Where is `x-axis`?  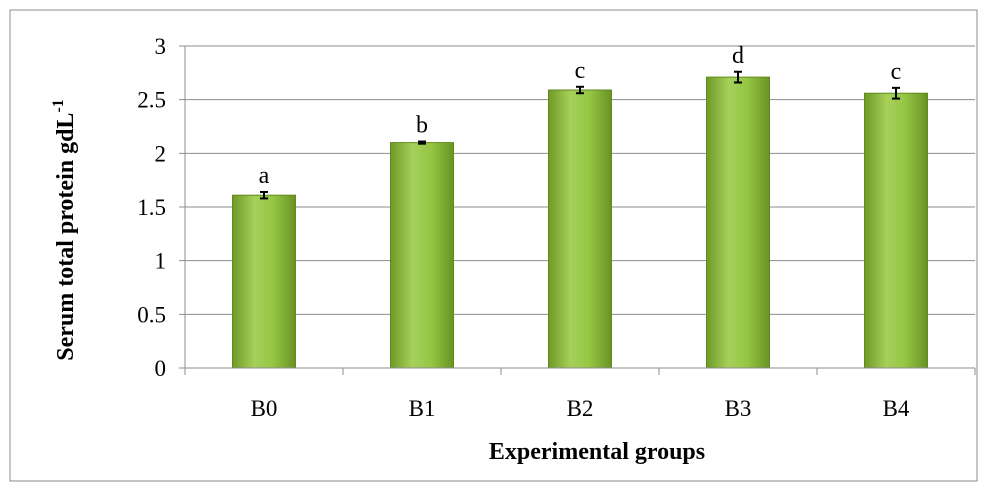
x-axis is located at coordinates (580, 371).